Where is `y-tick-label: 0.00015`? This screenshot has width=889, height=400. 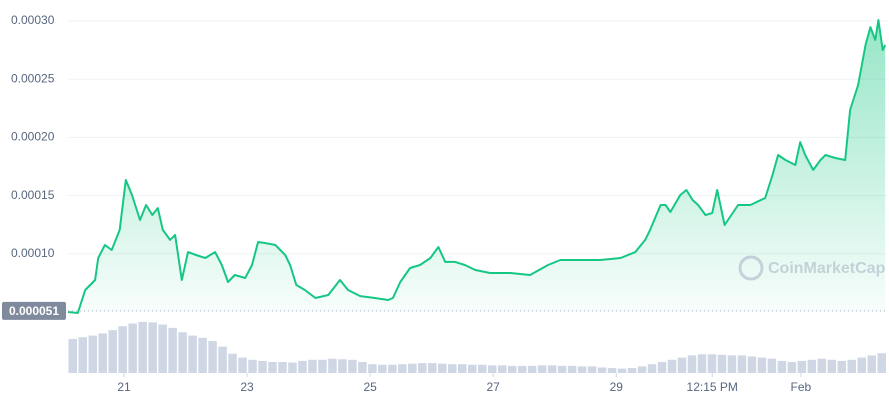 y-tick-label: 0.00015 is located at coordinates (33, 195).